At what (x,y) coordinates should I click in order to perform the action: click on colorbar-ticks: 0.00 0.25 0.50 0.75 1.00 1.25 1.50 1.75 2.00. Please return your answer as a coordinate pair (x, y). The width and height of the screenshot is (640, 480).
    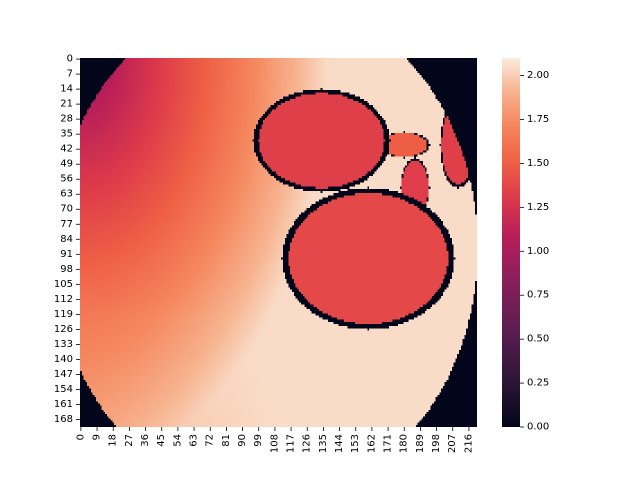
    Looking at the image, I should click on (534, 251).